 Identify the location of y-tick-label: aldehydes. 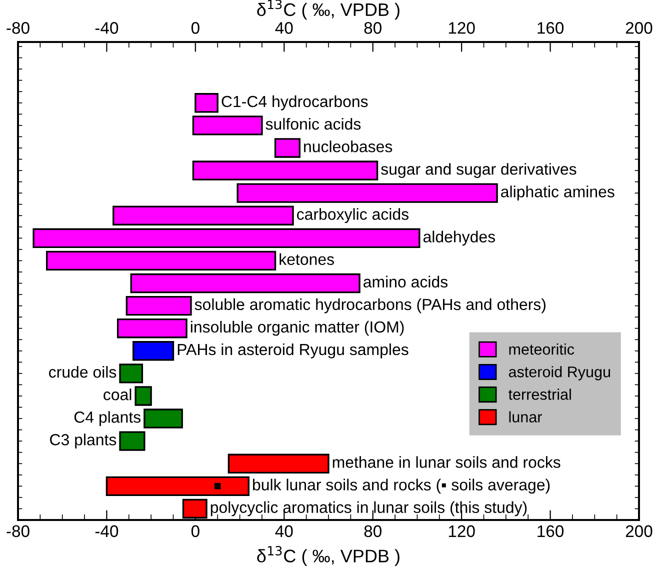
(459, 238).